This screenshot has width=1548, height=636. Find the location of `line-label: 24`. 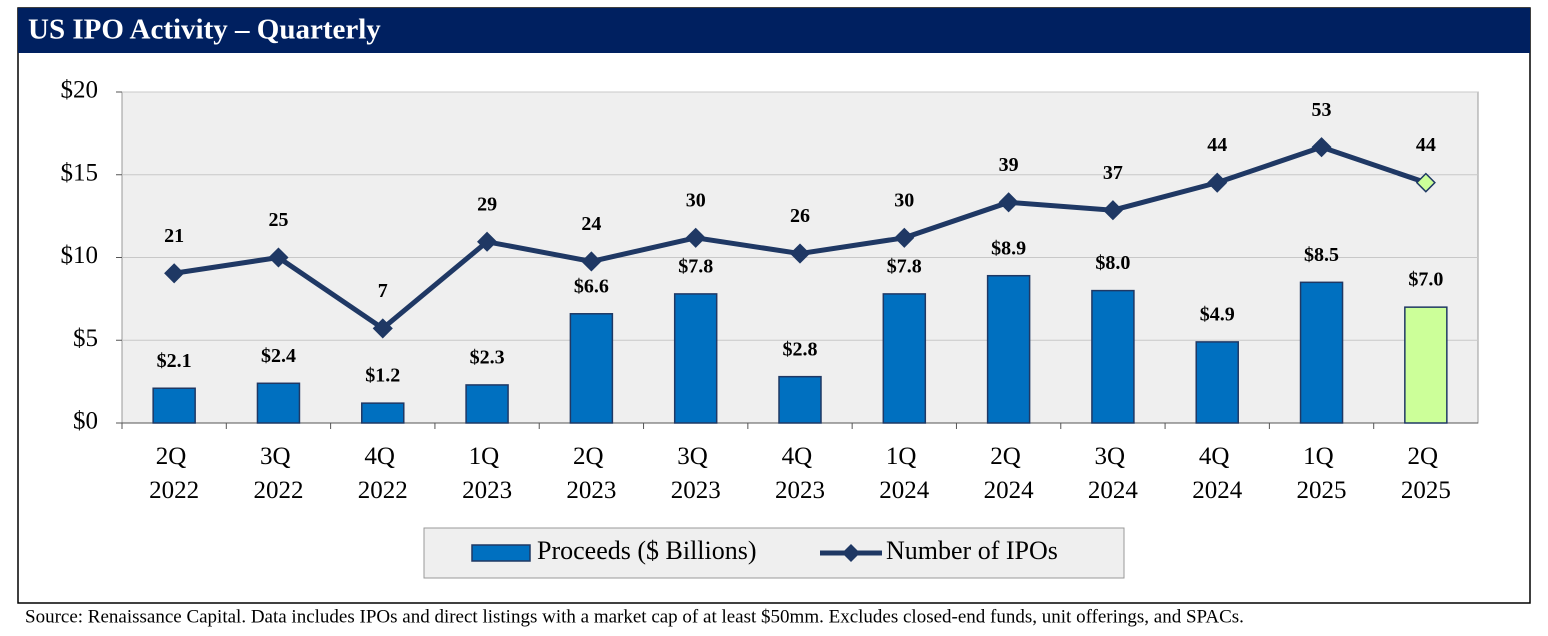

line-label: 24 is located at coordinates (591, 224).